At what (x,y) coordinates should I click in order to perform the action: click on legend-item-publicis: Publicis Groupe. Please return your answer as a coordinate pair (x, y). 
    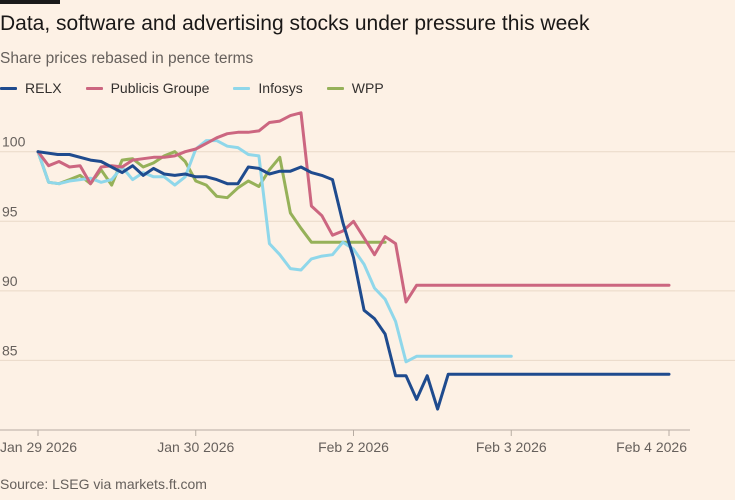
    Looking at the image, I should click on (147, 88).